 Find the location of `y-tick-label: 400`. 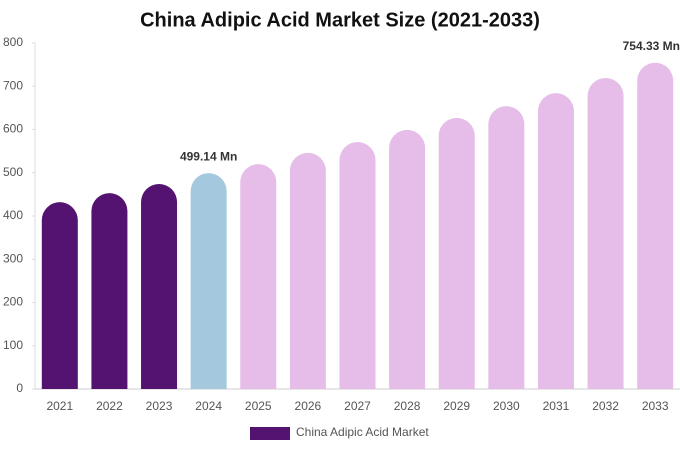

y-tick-label: 400 is located at coordinates (13, 215).